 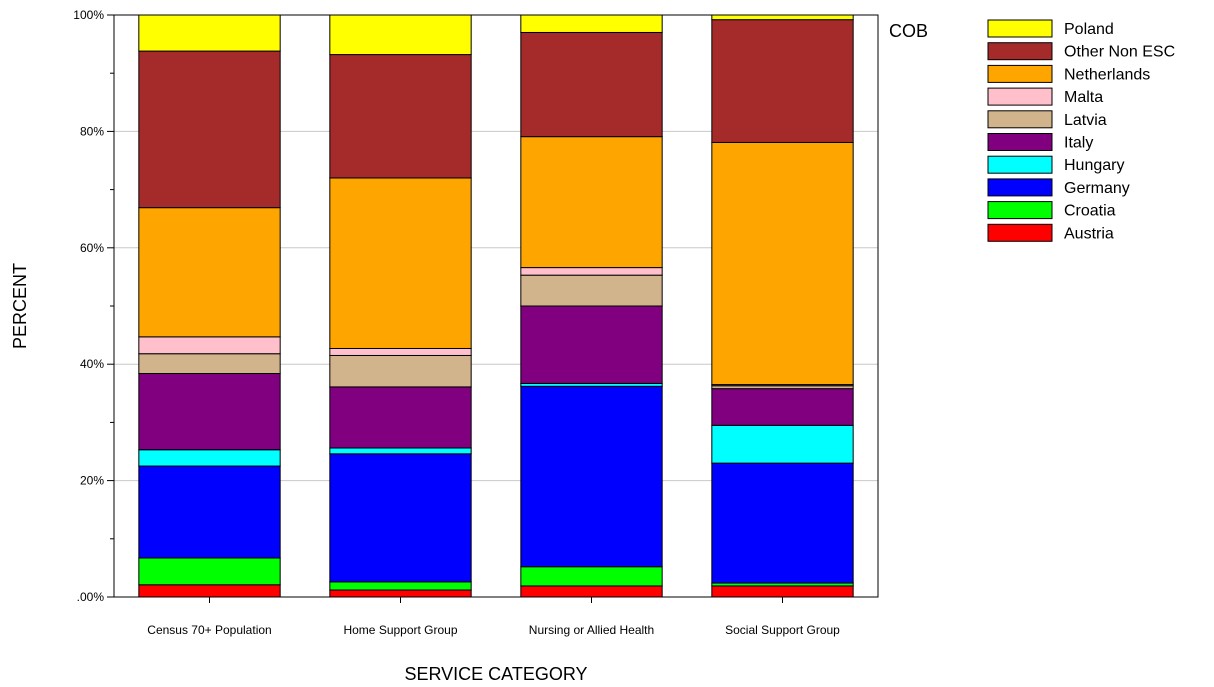 What do you see at coordinates (92, 131) in the screenshot?
I see `y-tick-label: 80%` at bounding box center [92, 131].